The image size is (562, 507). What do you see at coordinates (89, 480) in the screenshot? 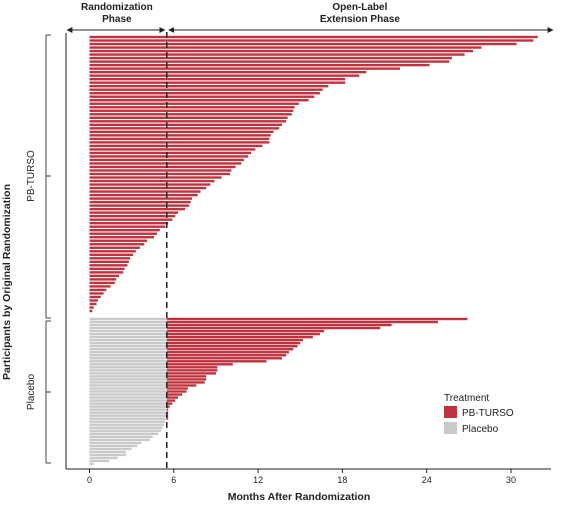
I see `x-tick-label: 0` at bounding box center [89, 480].